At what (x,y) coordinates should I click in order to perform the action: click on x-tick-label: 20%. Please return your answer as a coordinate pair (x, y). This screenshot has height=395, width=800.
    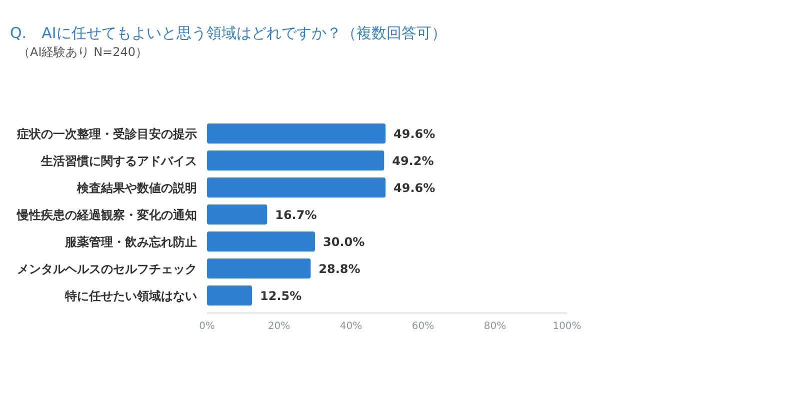
    Looking at the image, I should click on (279, 326).